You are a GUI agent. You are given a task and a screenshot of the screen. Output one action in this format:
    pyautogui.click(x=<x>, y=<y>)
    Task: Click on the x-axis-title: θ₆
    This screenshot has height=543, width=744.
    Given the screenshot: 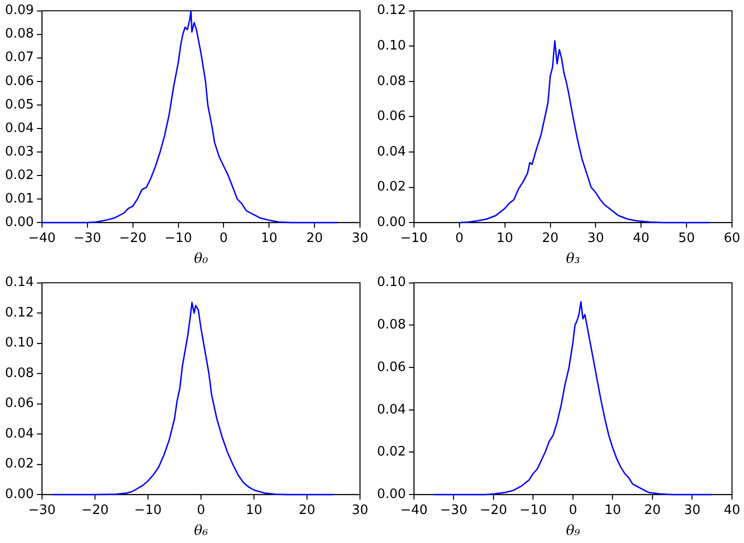 What is the action you would take?
    pyautogui.click(x=201, y=531)
    